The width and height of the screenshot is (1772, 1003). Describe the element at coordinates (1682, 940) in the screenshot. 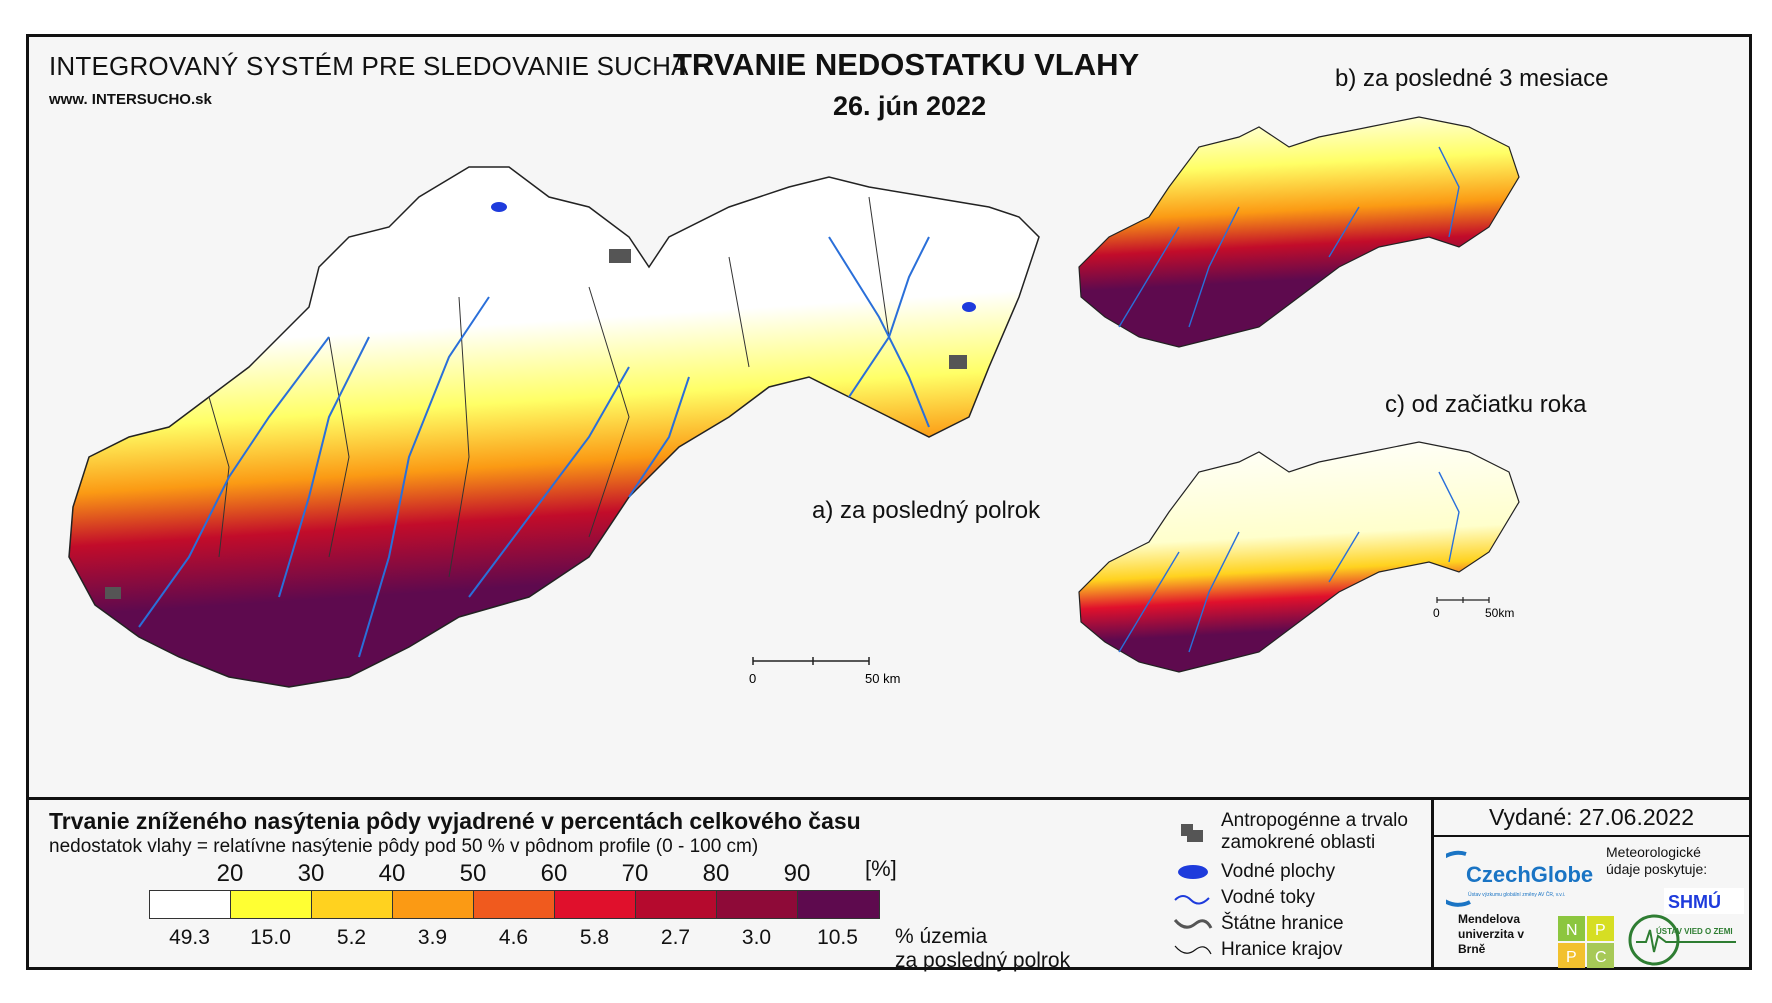

I see `uvz-logo: ÚSTAV VIED O ZEMI` at that location.